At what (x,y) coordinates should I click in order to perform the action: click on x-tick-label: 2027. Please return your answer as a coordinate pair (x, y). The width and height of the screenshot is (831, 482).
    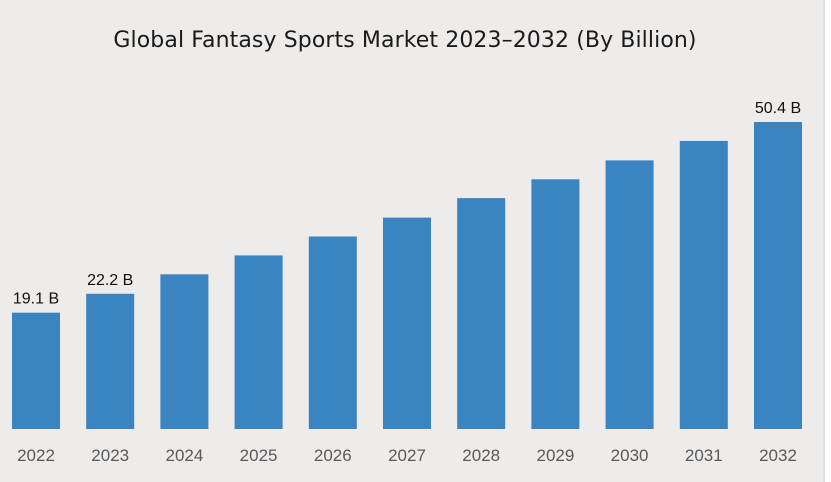
    Looking at the image, I should click on (407, 455).